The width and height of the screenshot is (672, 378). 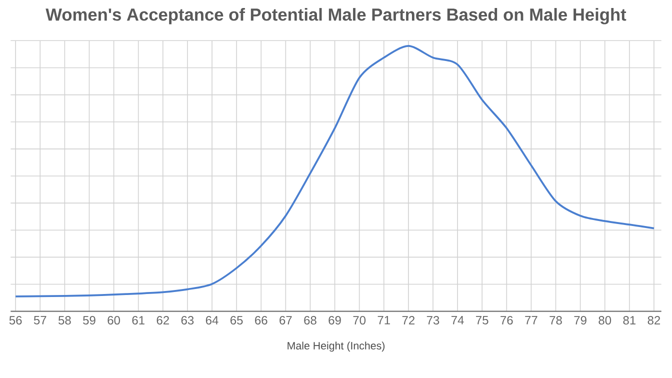 I want to click on x-tick-label: 69, so click(x=334, y=320).